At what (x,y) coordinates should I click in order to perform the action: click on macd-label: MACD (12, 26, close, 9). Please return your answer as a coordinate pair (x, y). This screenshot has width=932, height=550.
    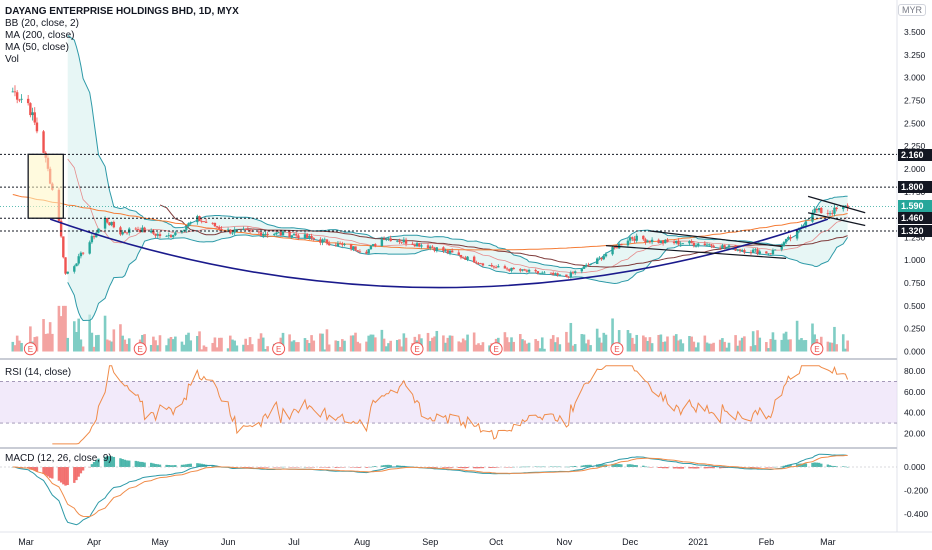
    Looking at the image, I should click on (58, 458).